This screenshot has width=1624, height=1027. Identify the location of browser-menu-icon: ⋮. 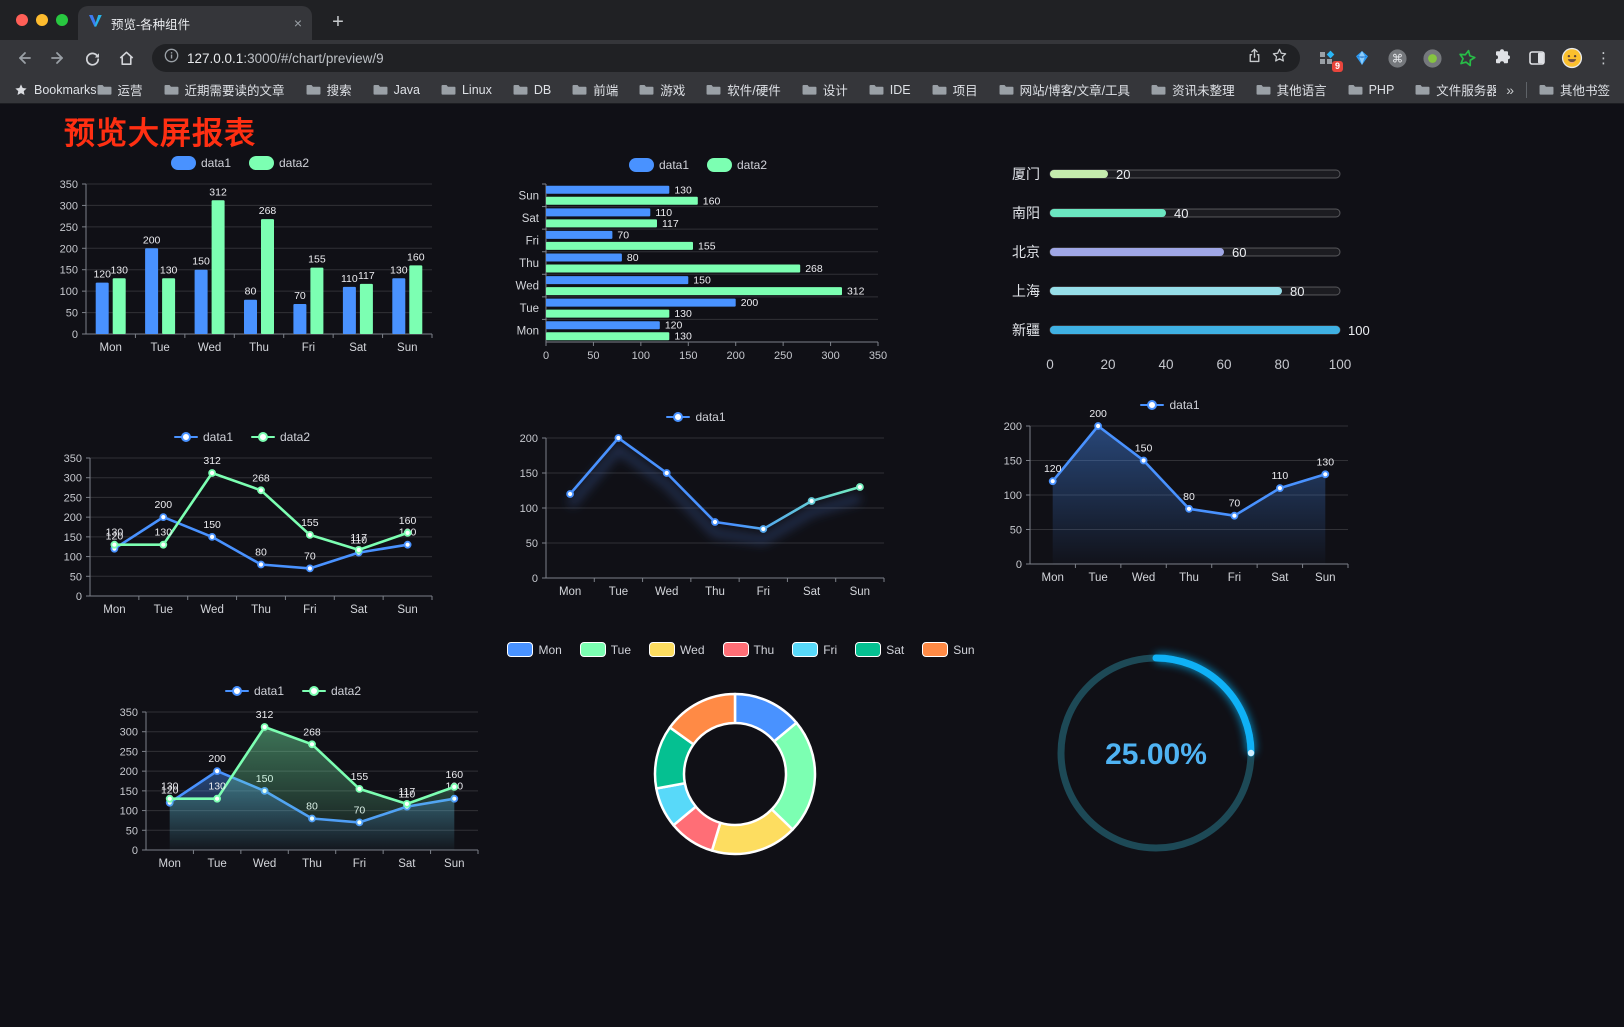
(1603, 58).